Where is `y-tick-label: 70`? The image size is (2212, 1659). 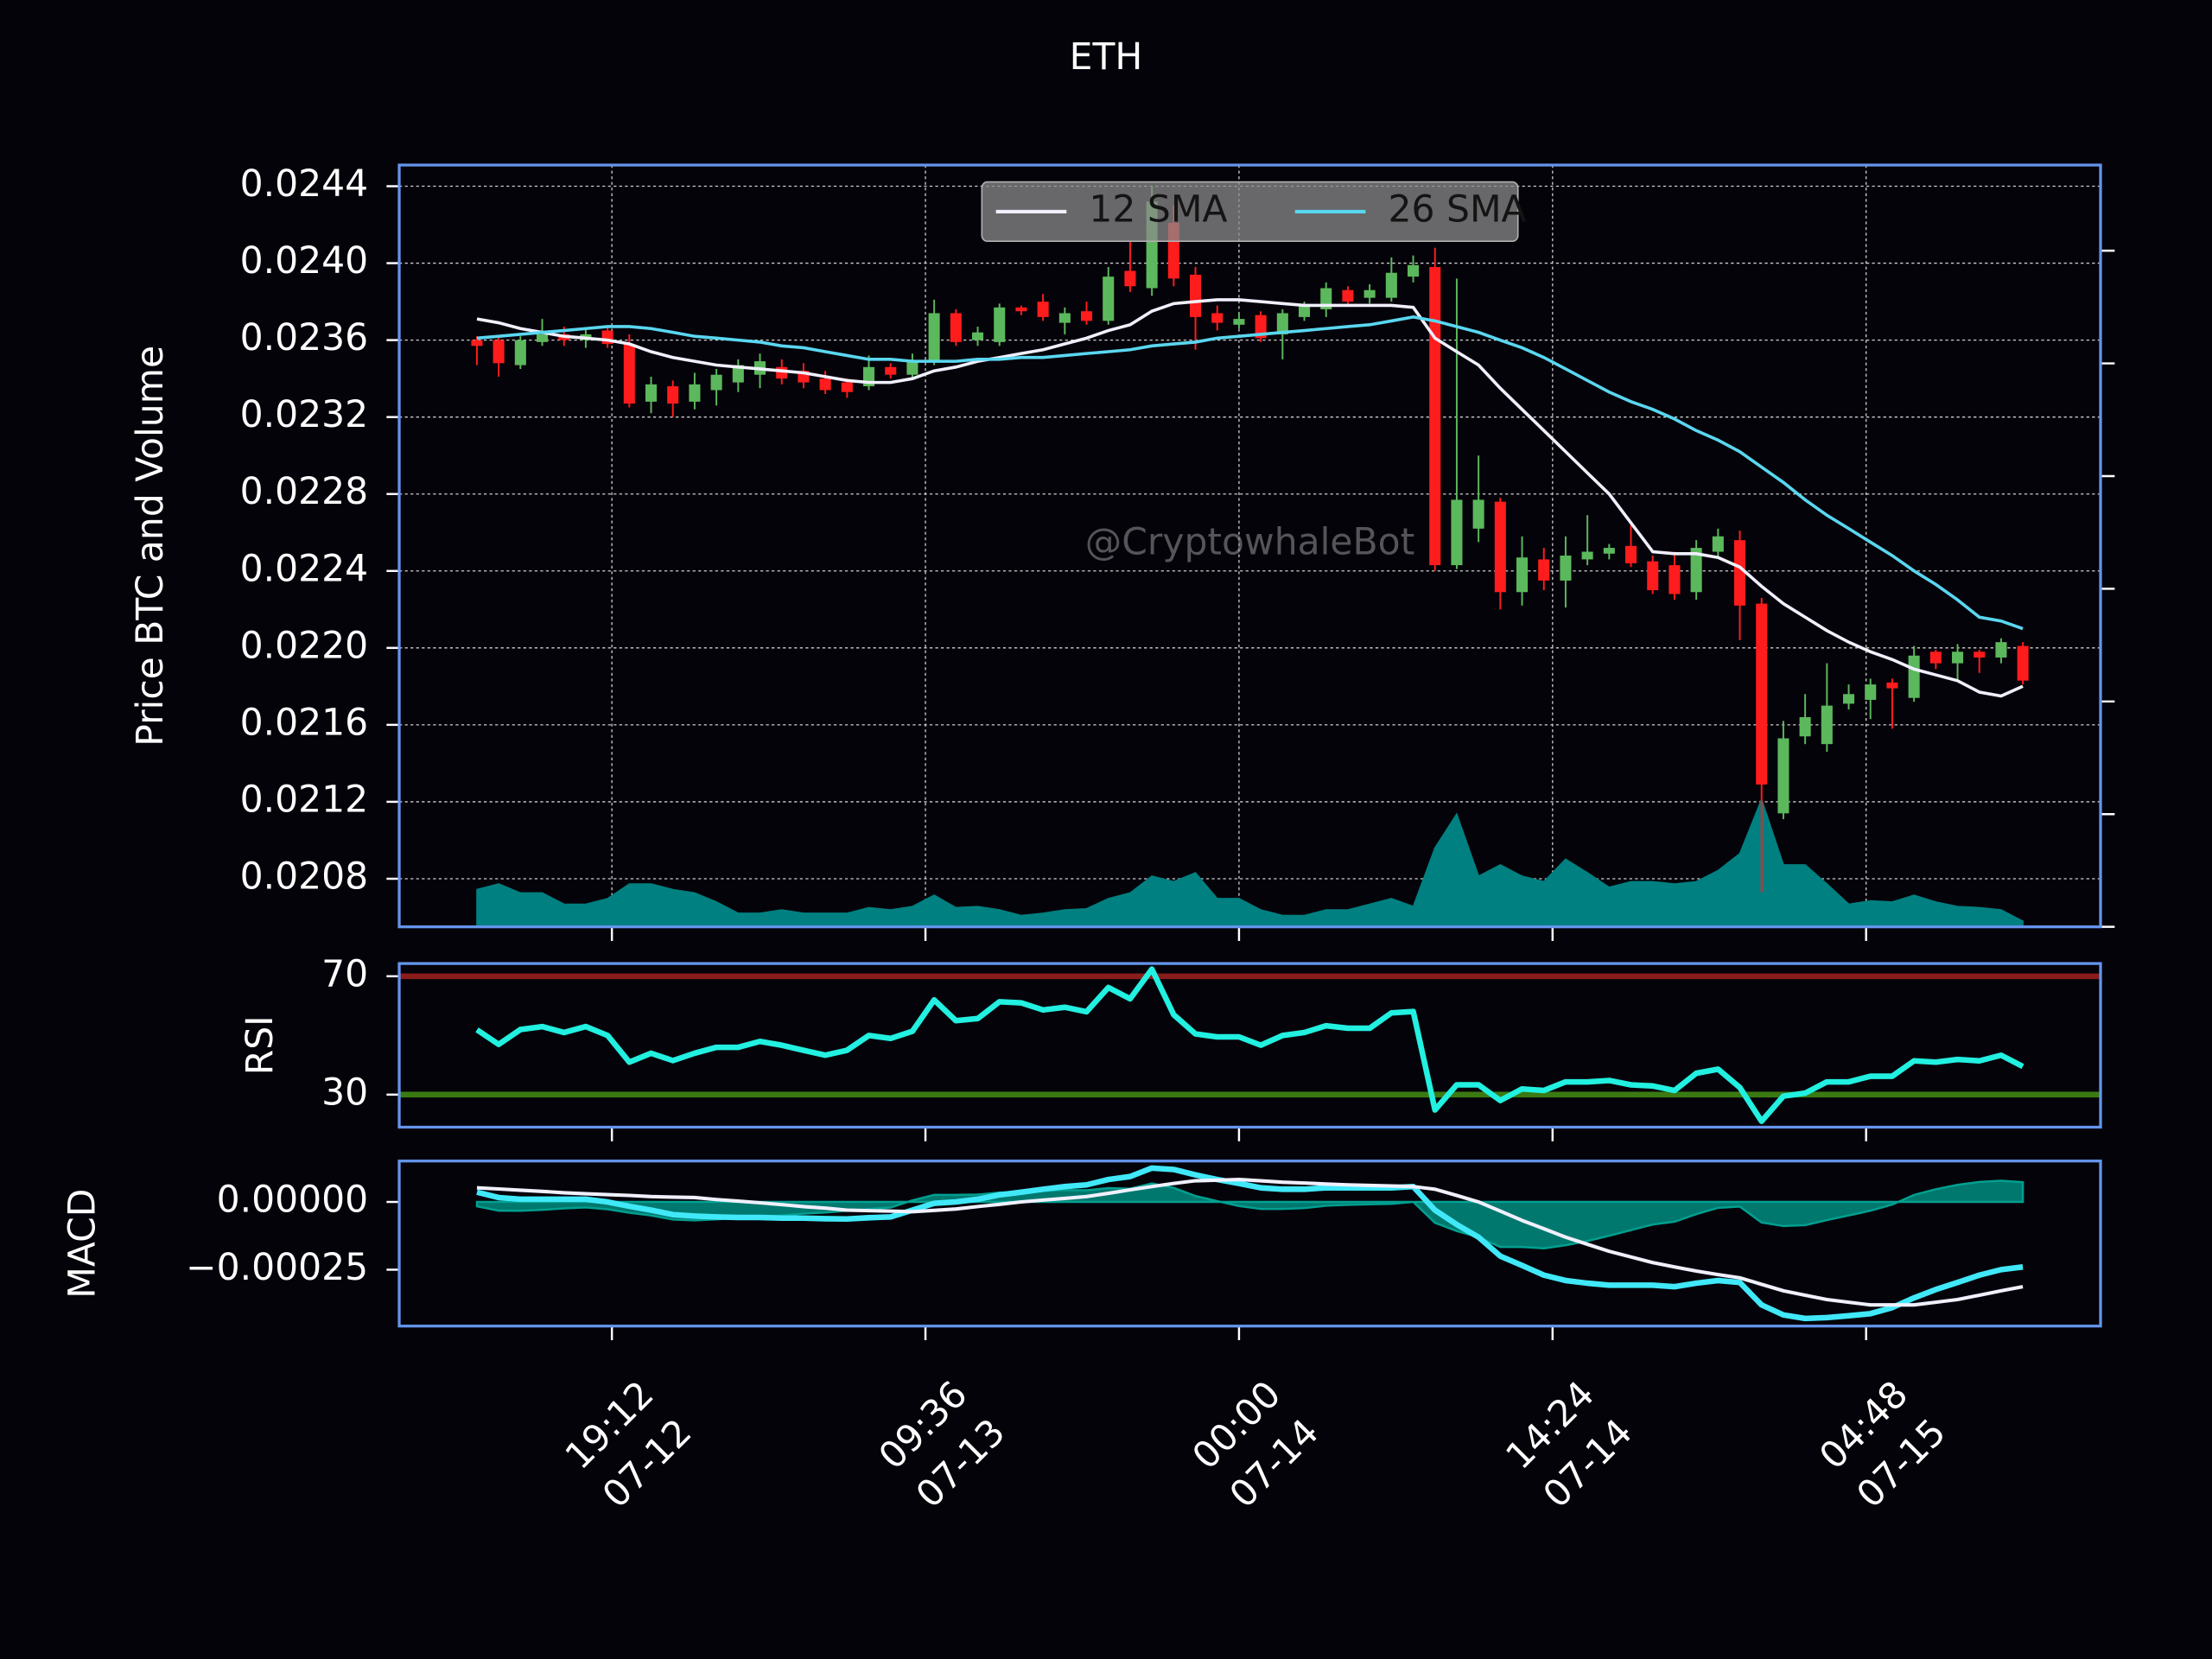 y-tick-label: 70 is located at coordinates (344, 974).